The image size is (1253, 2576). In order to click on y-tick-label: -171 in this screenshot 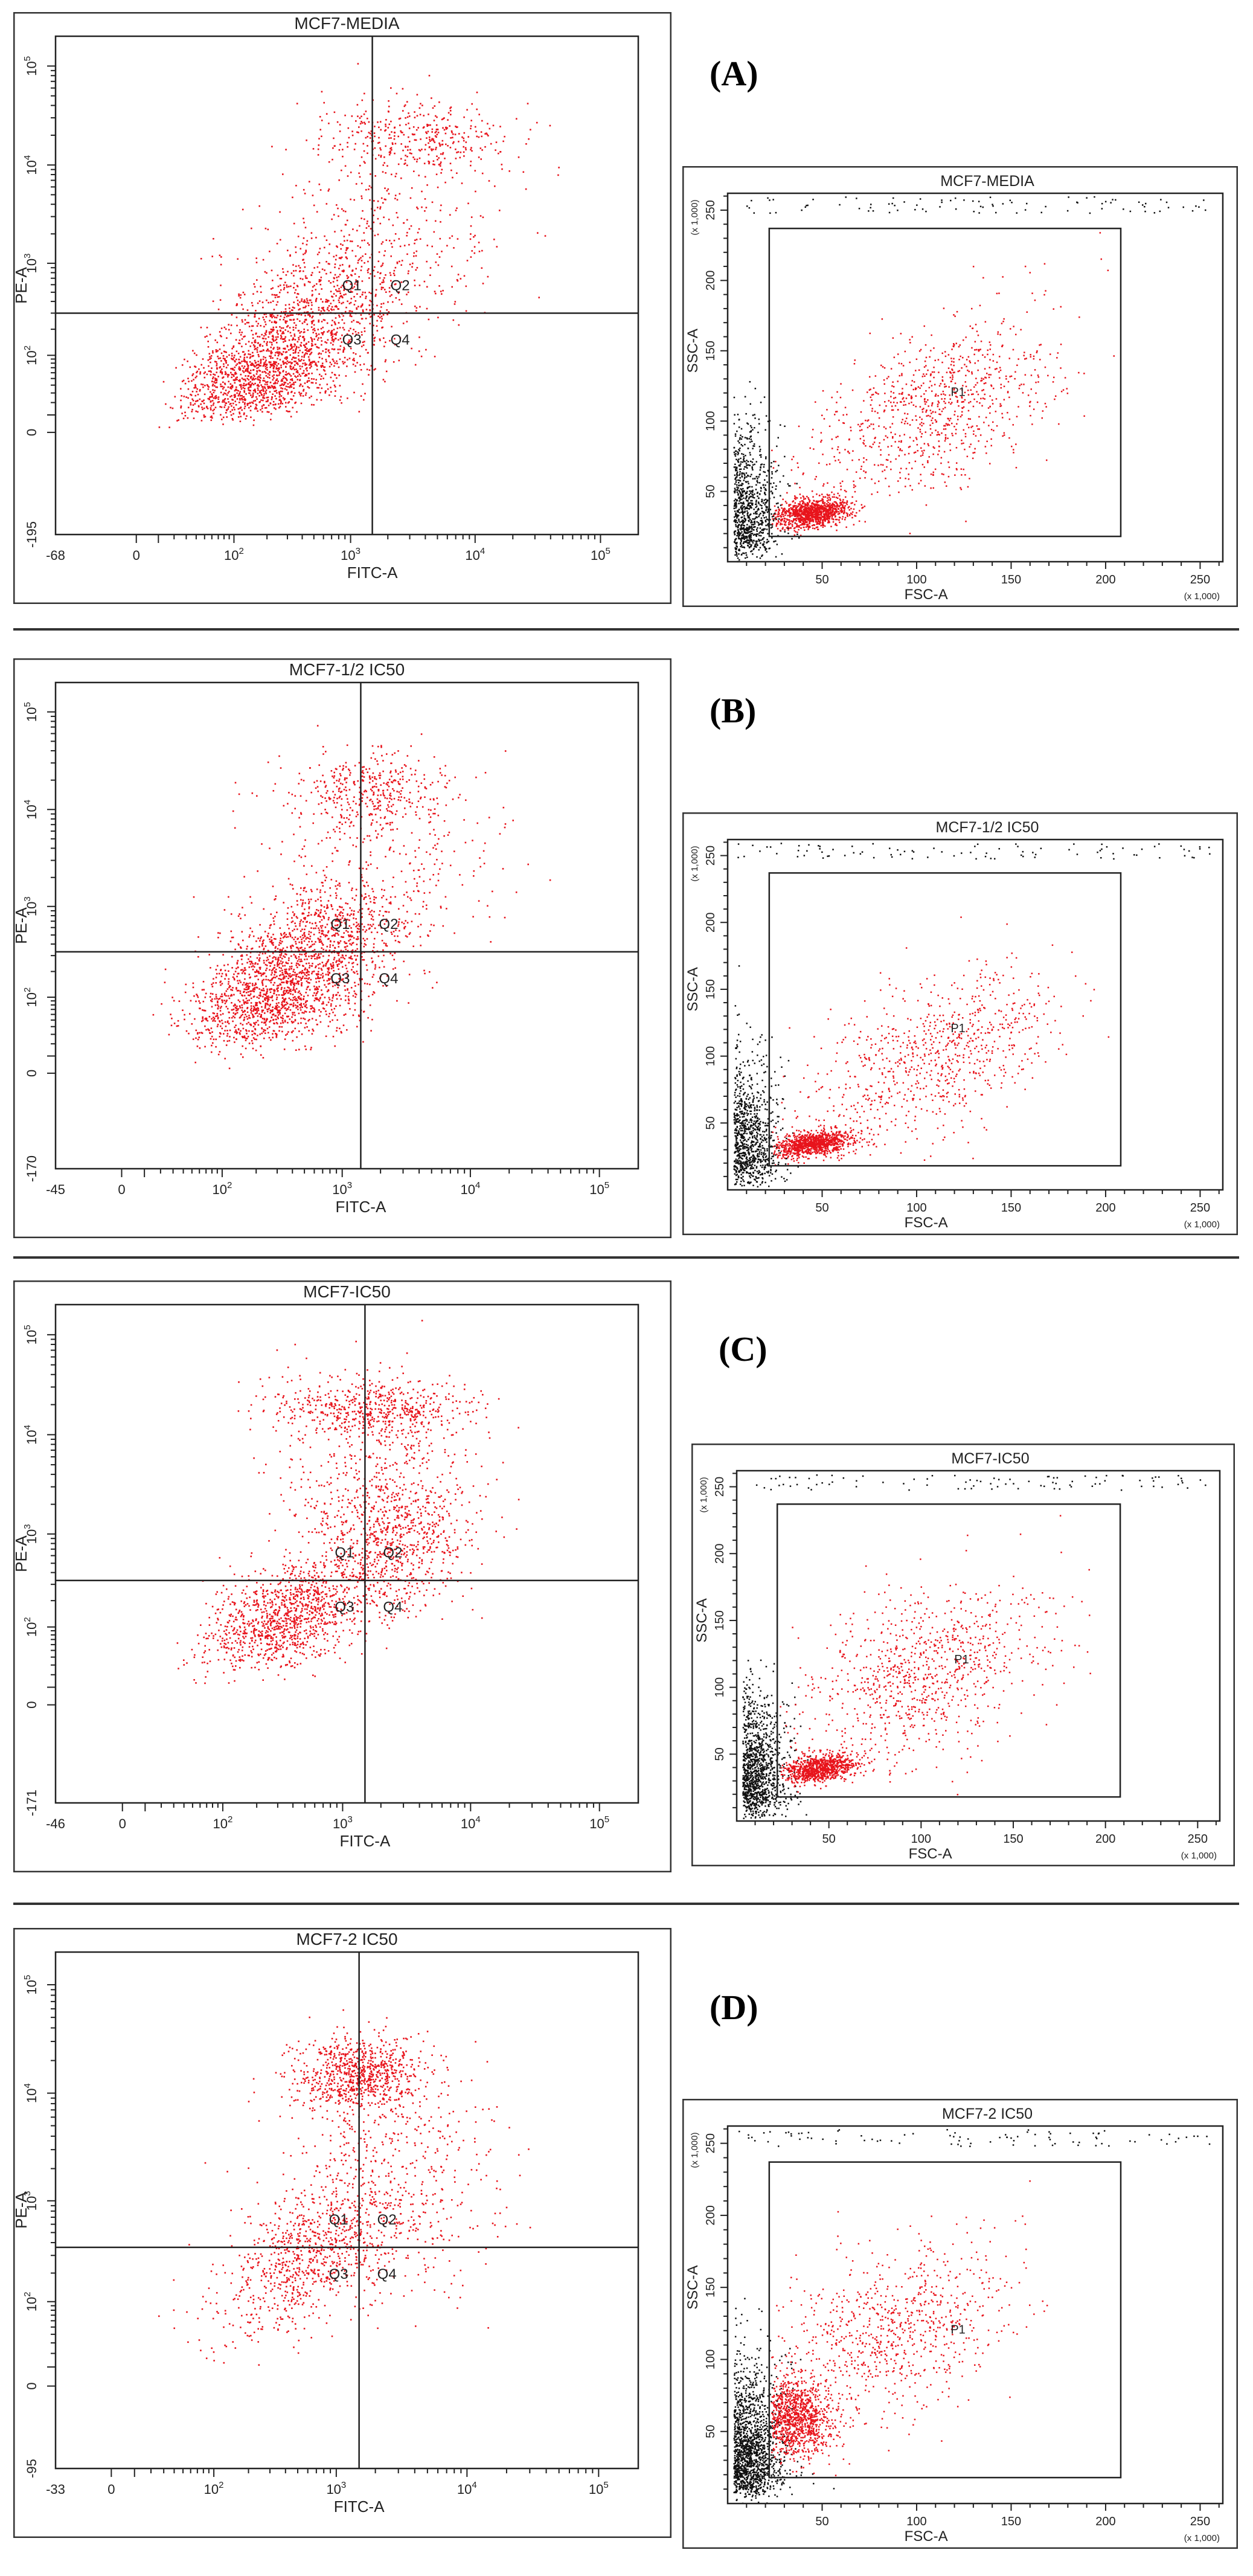, I will do `click(32, 1803)`.